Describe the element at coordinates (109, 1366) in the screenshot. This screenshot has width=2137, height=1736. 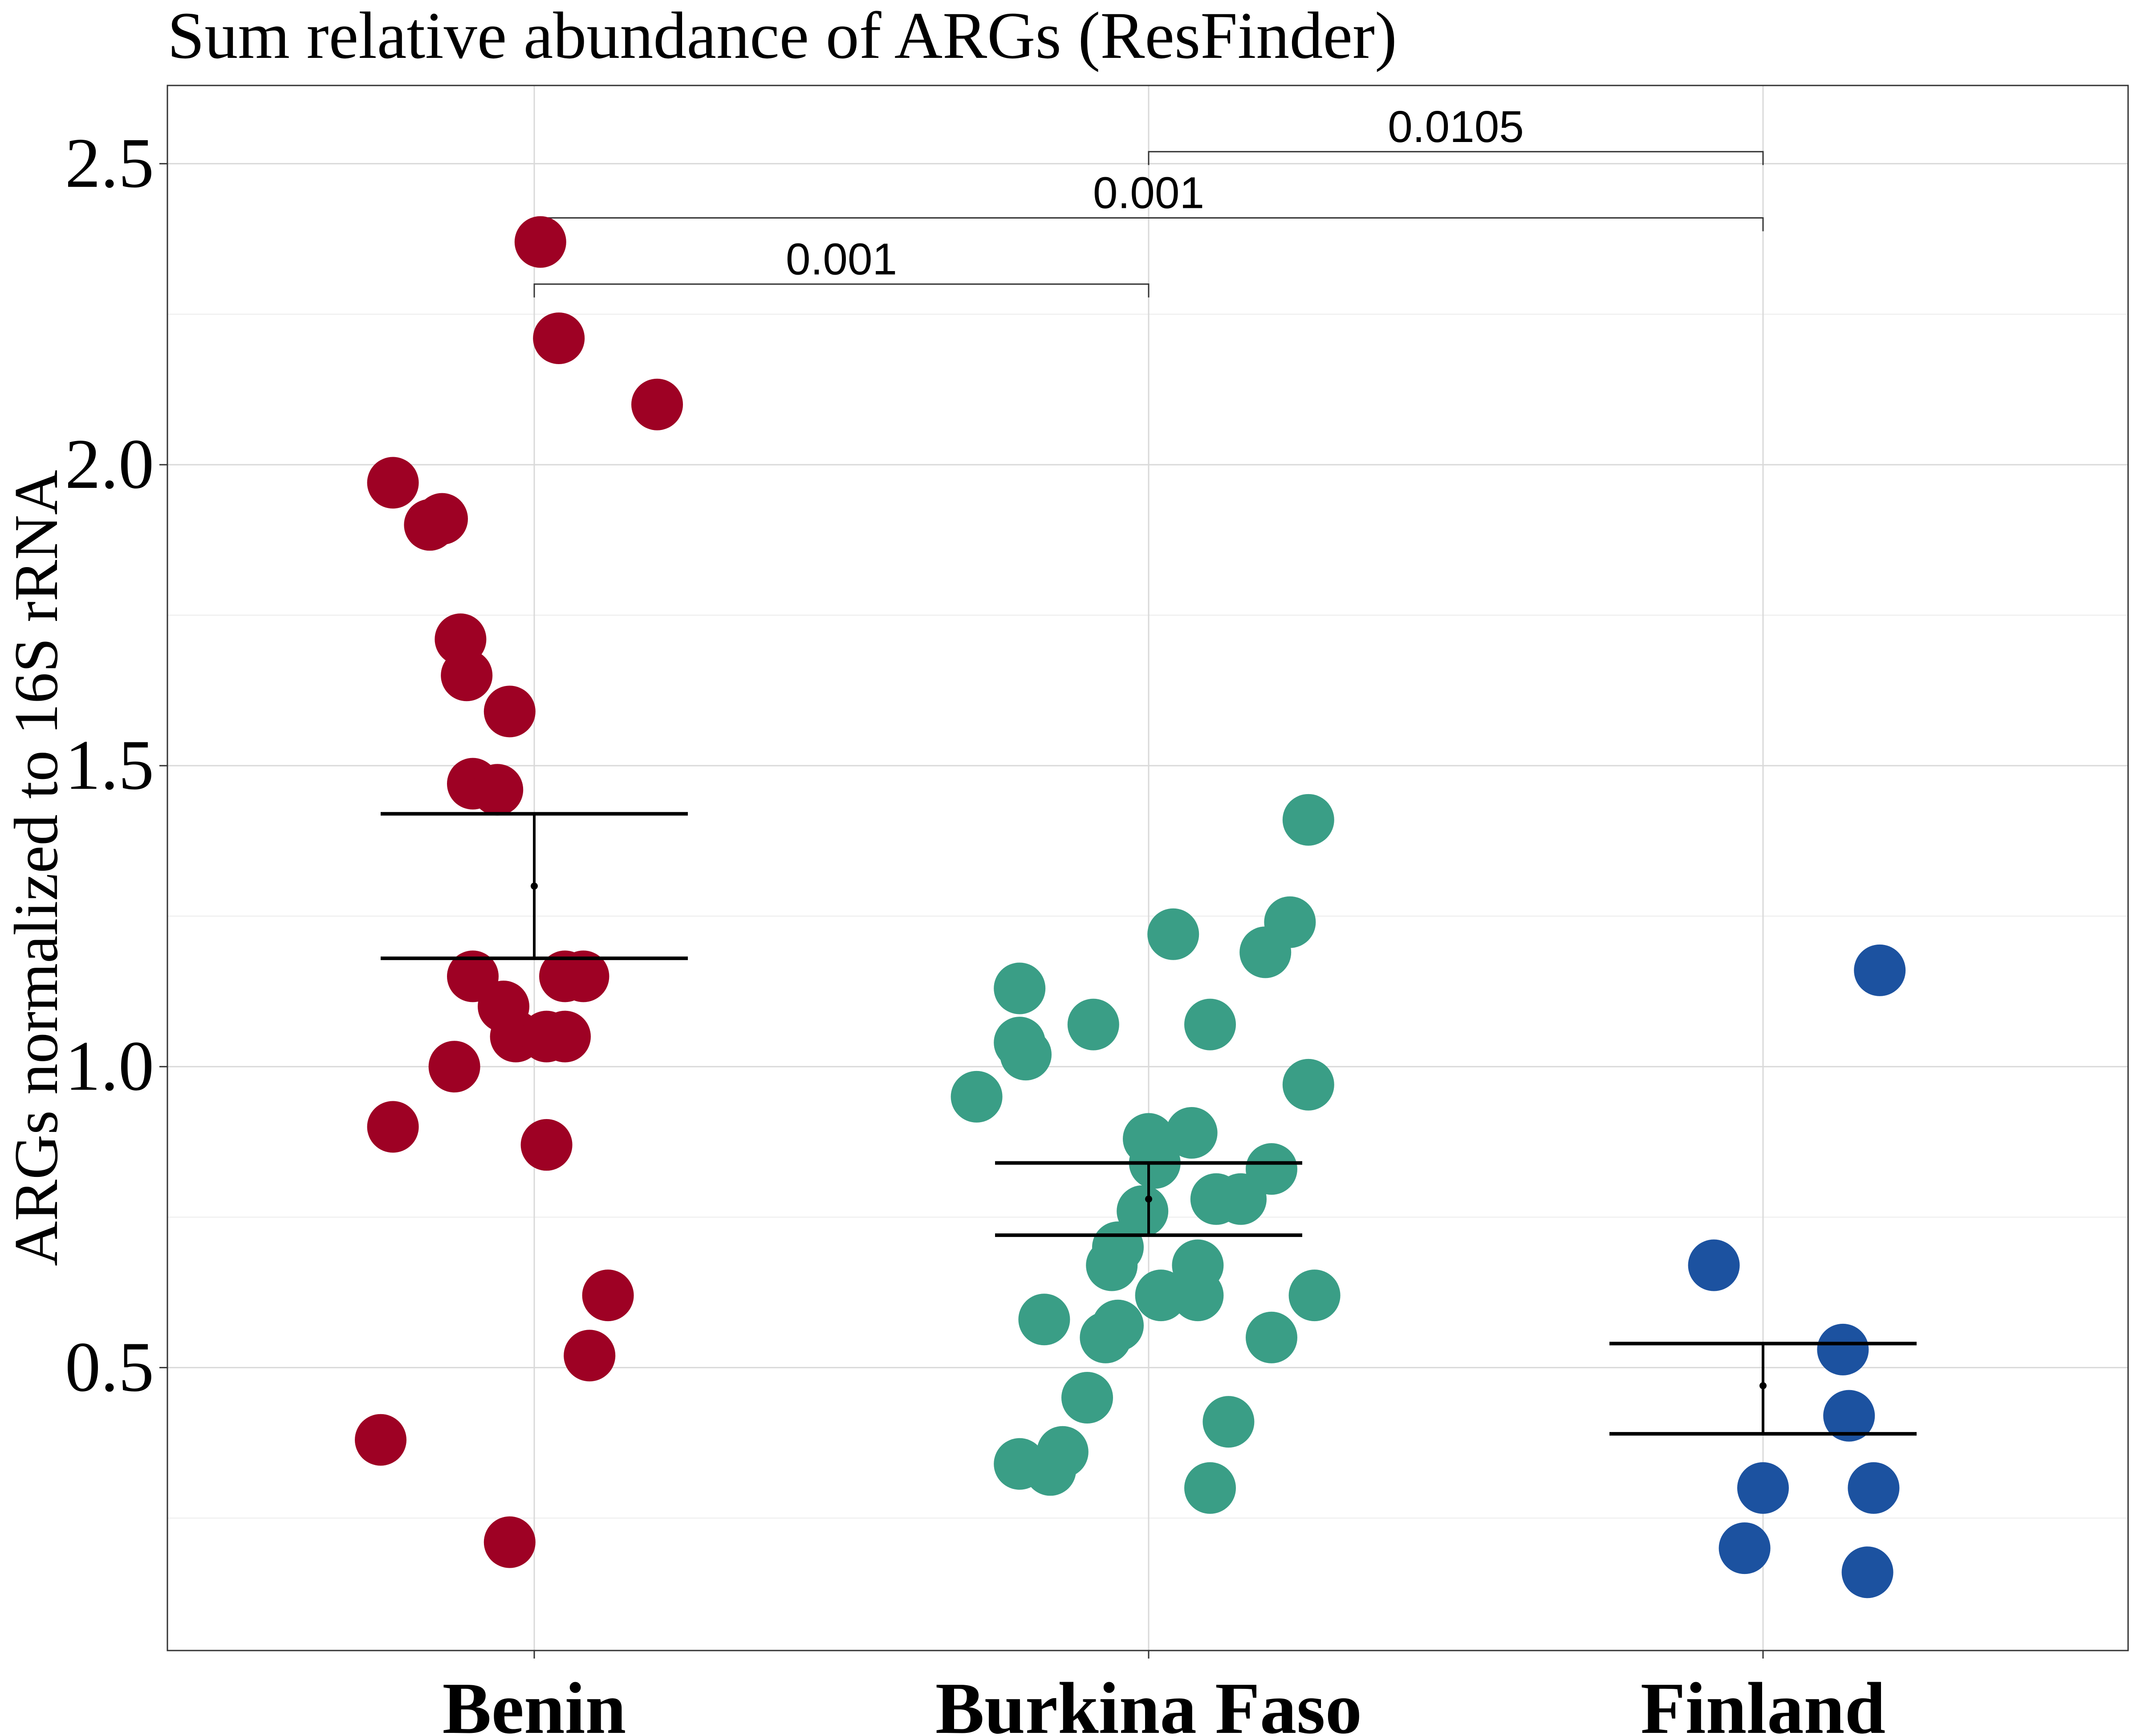
I see `y-tick-label: 0.5` at that location.